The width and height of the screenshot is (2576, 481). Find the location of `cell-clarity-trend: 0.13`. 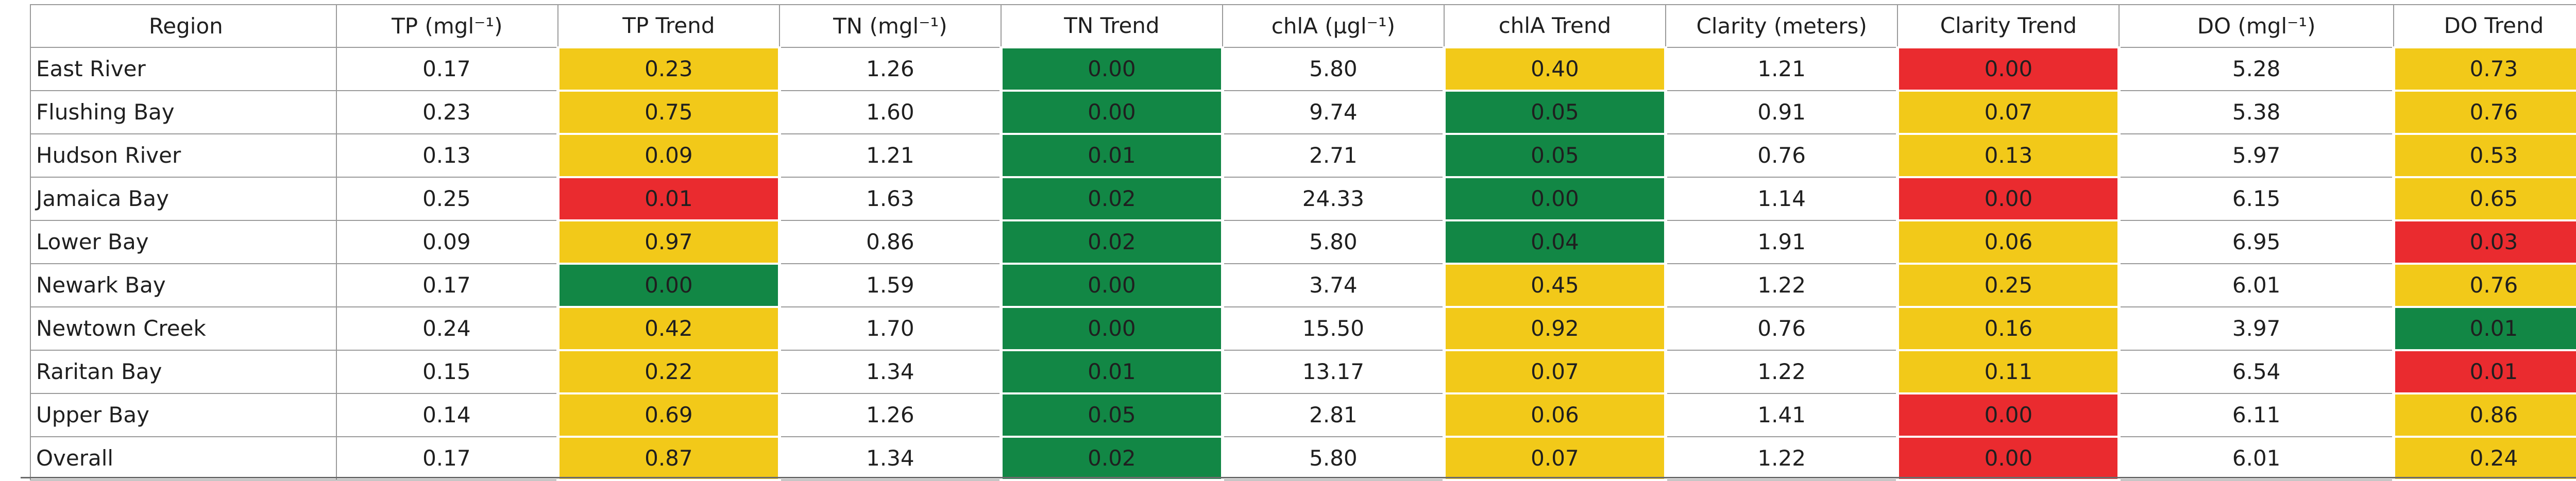

cell-clarity-trend: 0.13 is located at coordinates (2008, 155).